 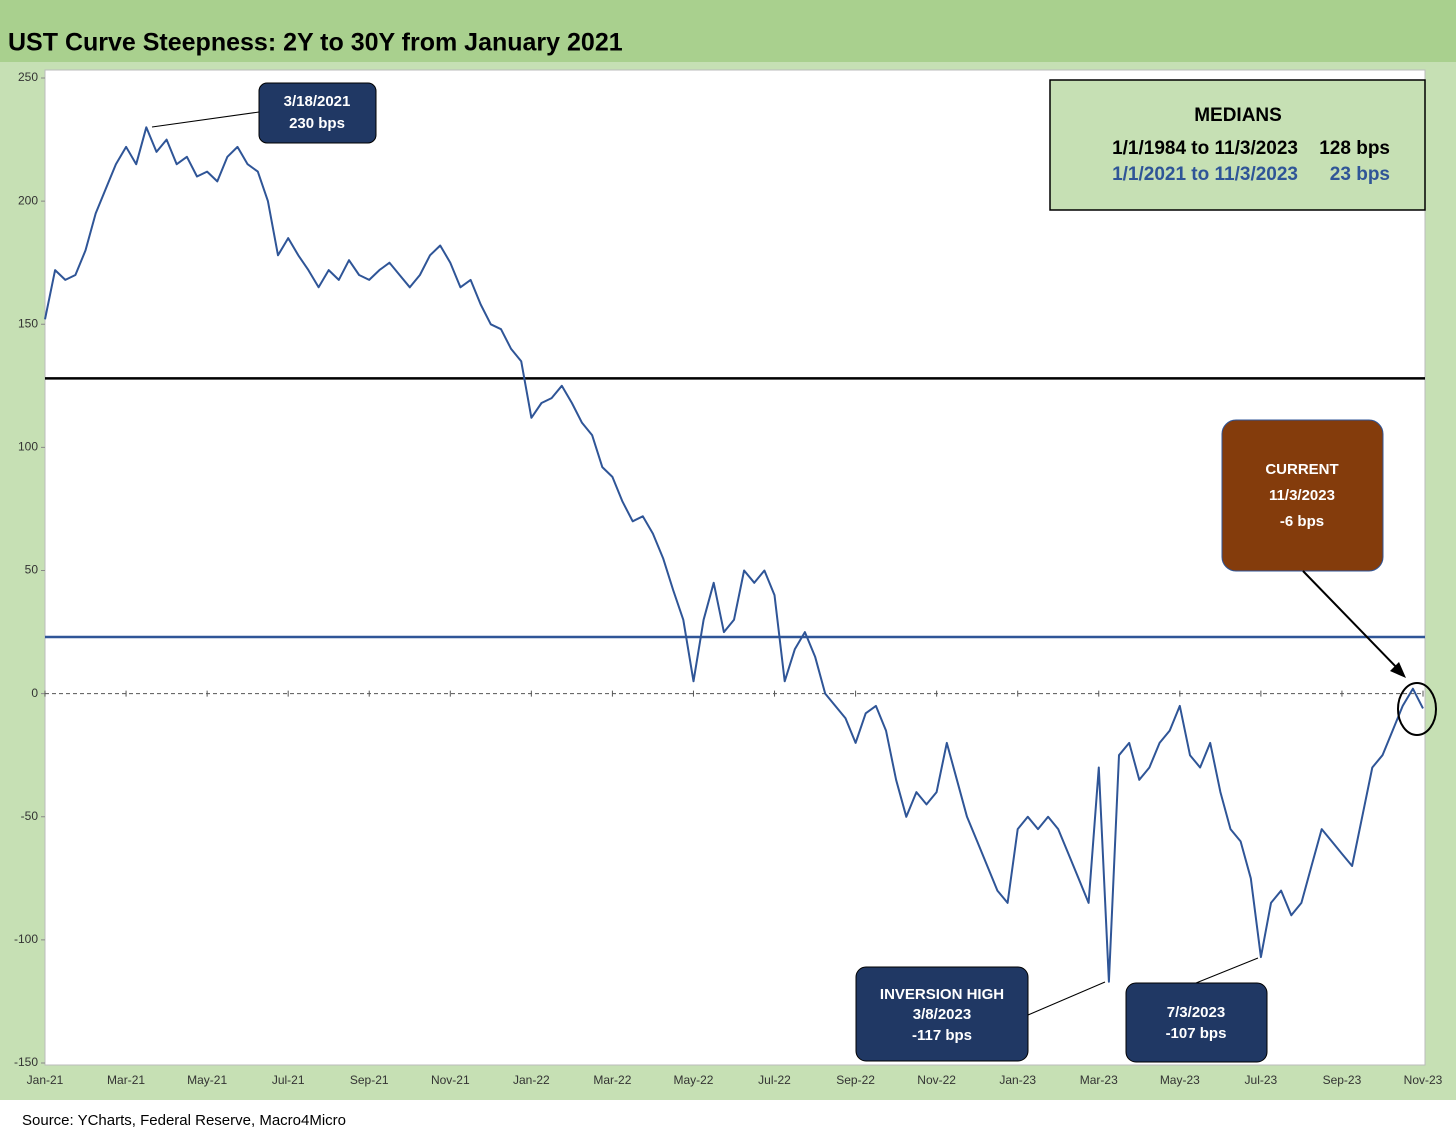 What do you see at coordinates (1302, 521) in the screenshot?
I see `annotation-text: -6 bps` at bounding box center [1302, 521].